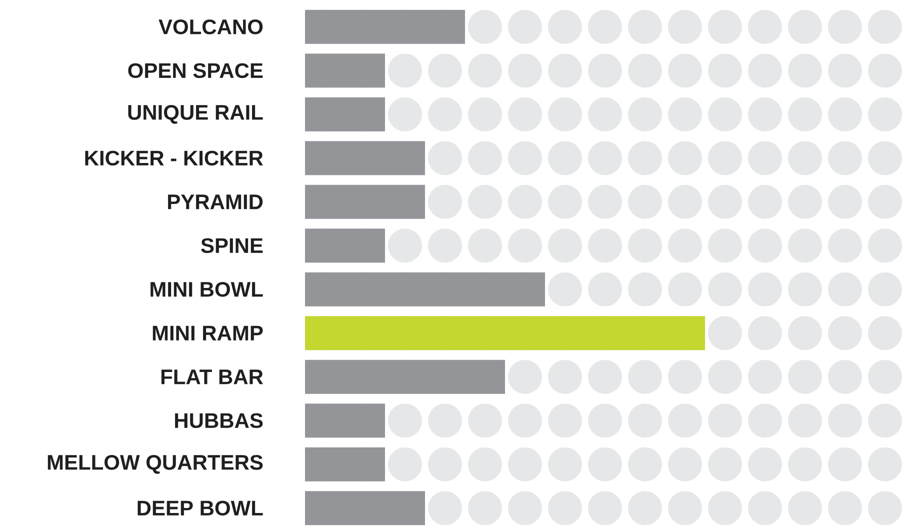 This screenshot has width=903, height=529. I want to click on y-tick-label: UNIQUE RAIL, so click(195, 114).